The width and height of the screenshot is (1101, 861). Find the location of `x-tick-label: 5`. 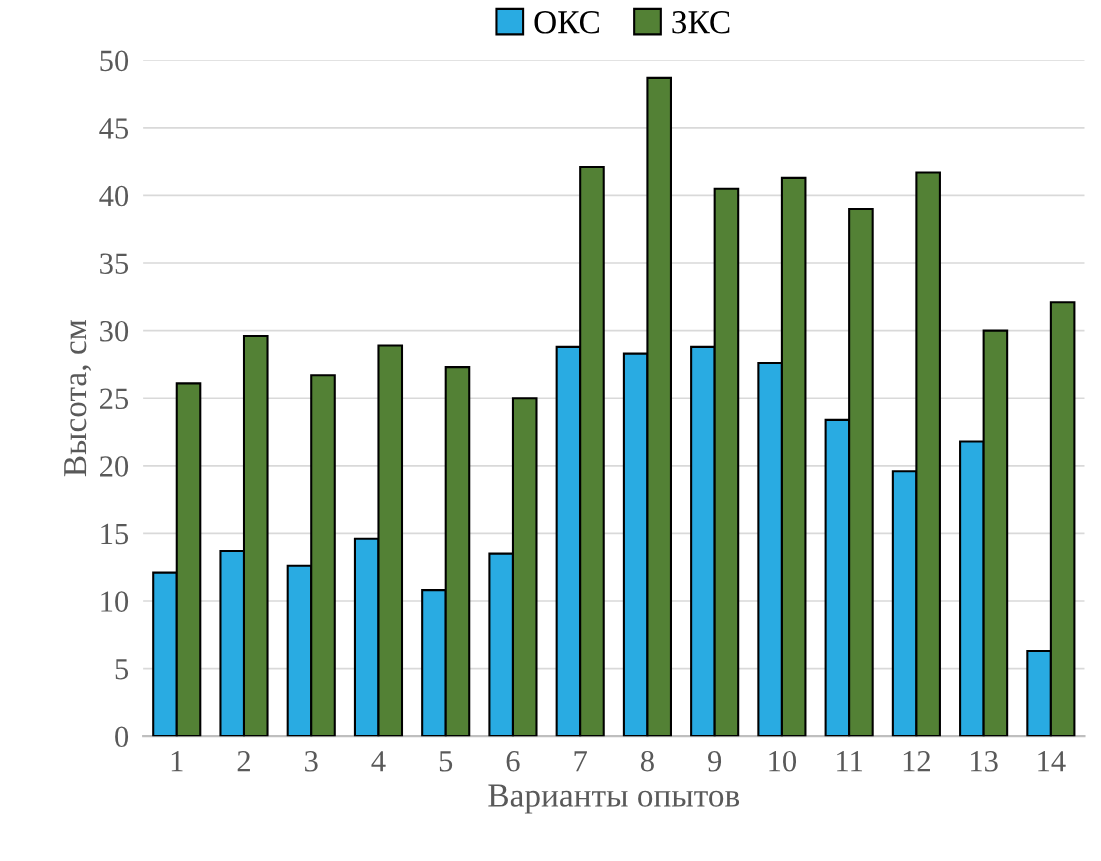

x-tick-label: 5 is located at coordinates (446, 761).